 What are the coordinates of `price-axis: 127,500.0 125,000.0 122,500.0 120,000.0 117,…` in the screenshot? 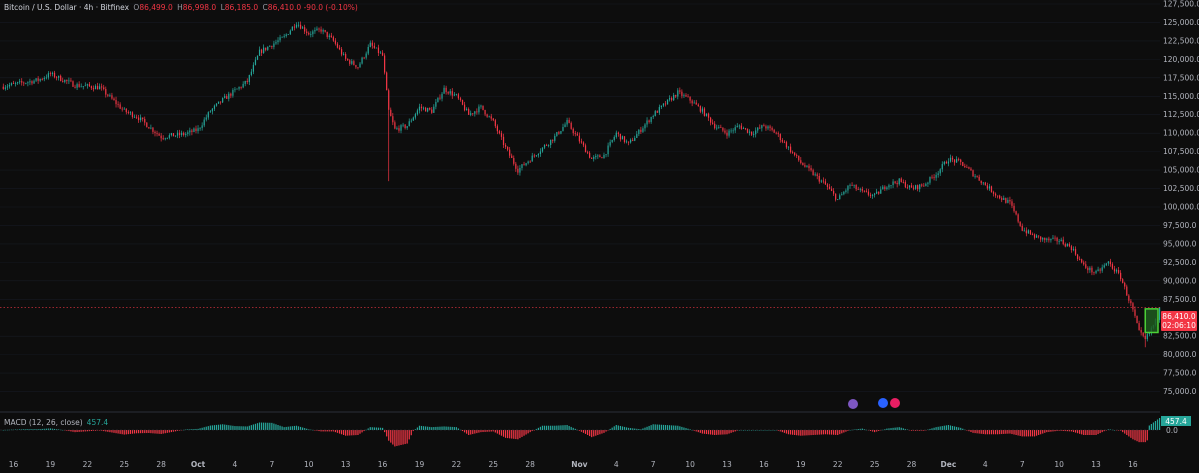 It's located at (1181, 198).